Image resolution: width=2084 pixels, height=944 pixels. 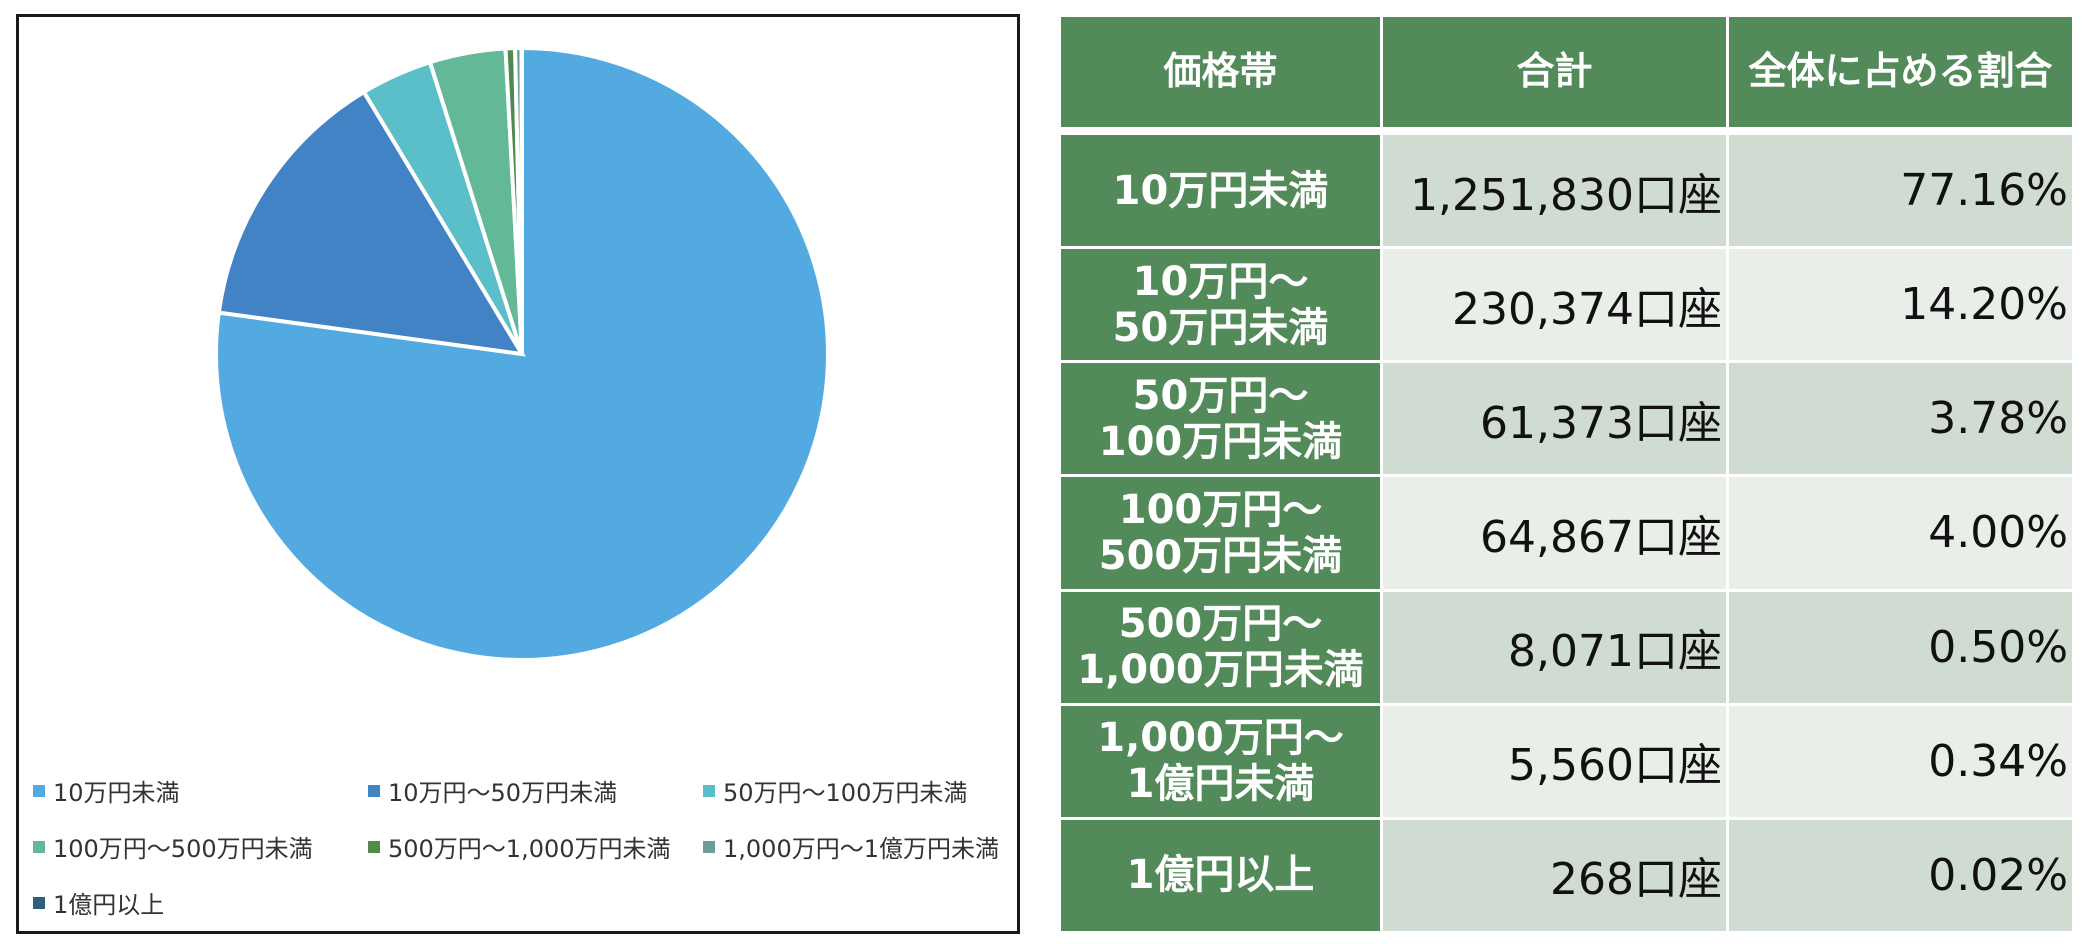 I want to click on legend-label: 50万円～100万円未満, so click(x=845, y=793).